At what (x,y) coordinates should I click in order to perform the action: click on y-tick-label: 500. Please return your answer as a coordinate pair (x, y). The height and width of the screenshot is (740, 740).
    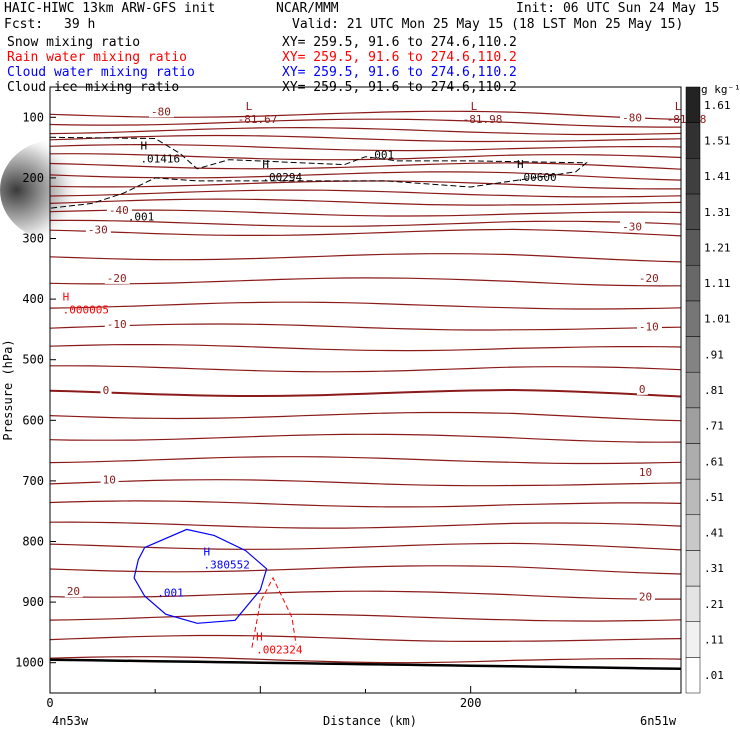
    Looking at the image, I should click on (33, 360).